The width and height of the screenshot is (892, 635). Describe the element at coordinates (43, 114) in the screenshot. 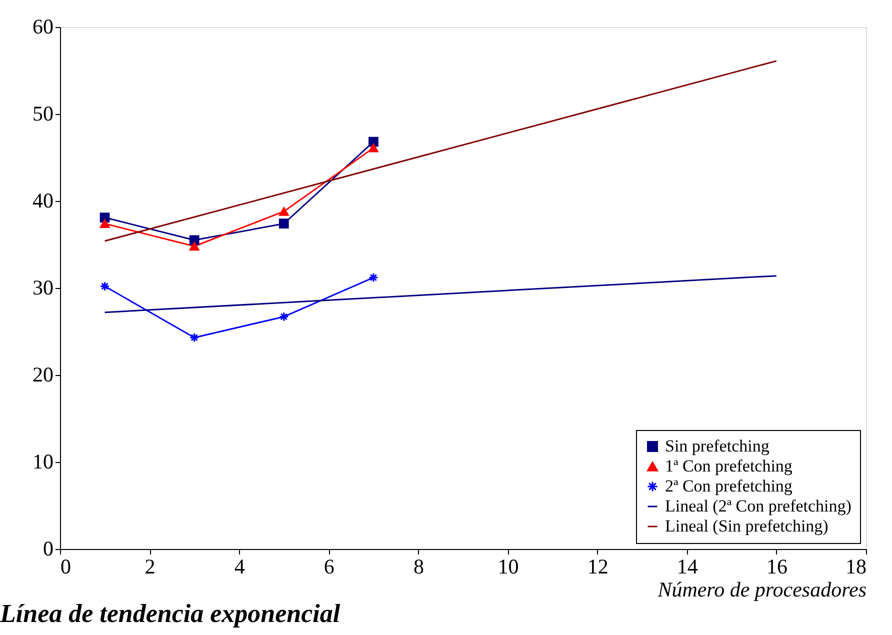

I see `y-tick-label: 50` at that location.